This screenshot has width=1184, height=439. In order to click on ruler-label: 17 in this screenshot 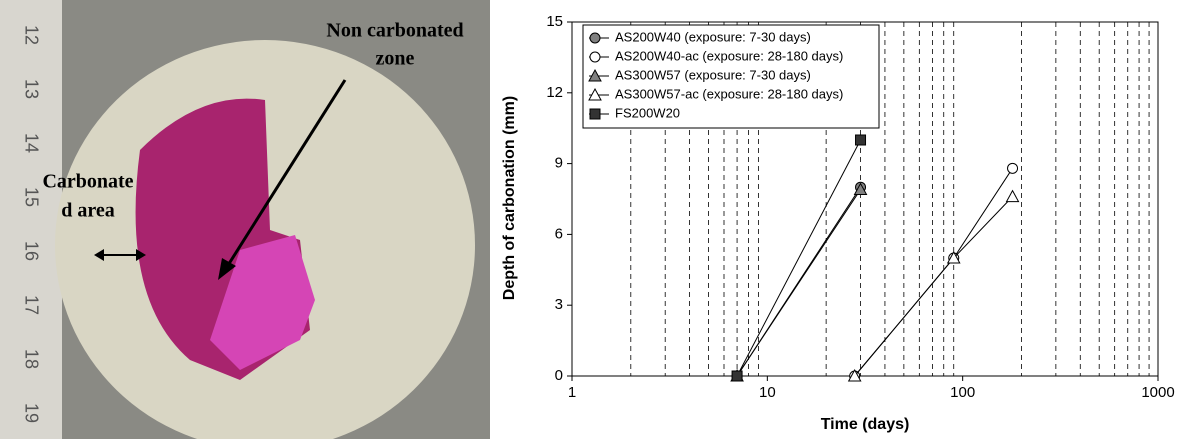, I will do `click(31, 305)`.